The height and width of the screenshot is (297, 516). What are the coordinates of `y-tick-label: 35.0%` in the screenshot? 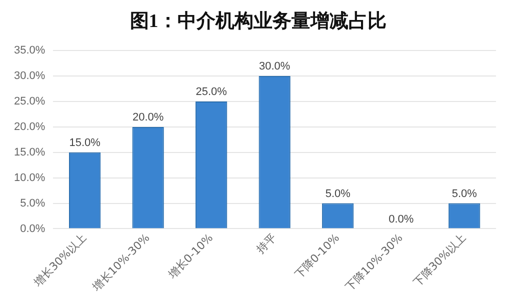 It's located at (30, 50).